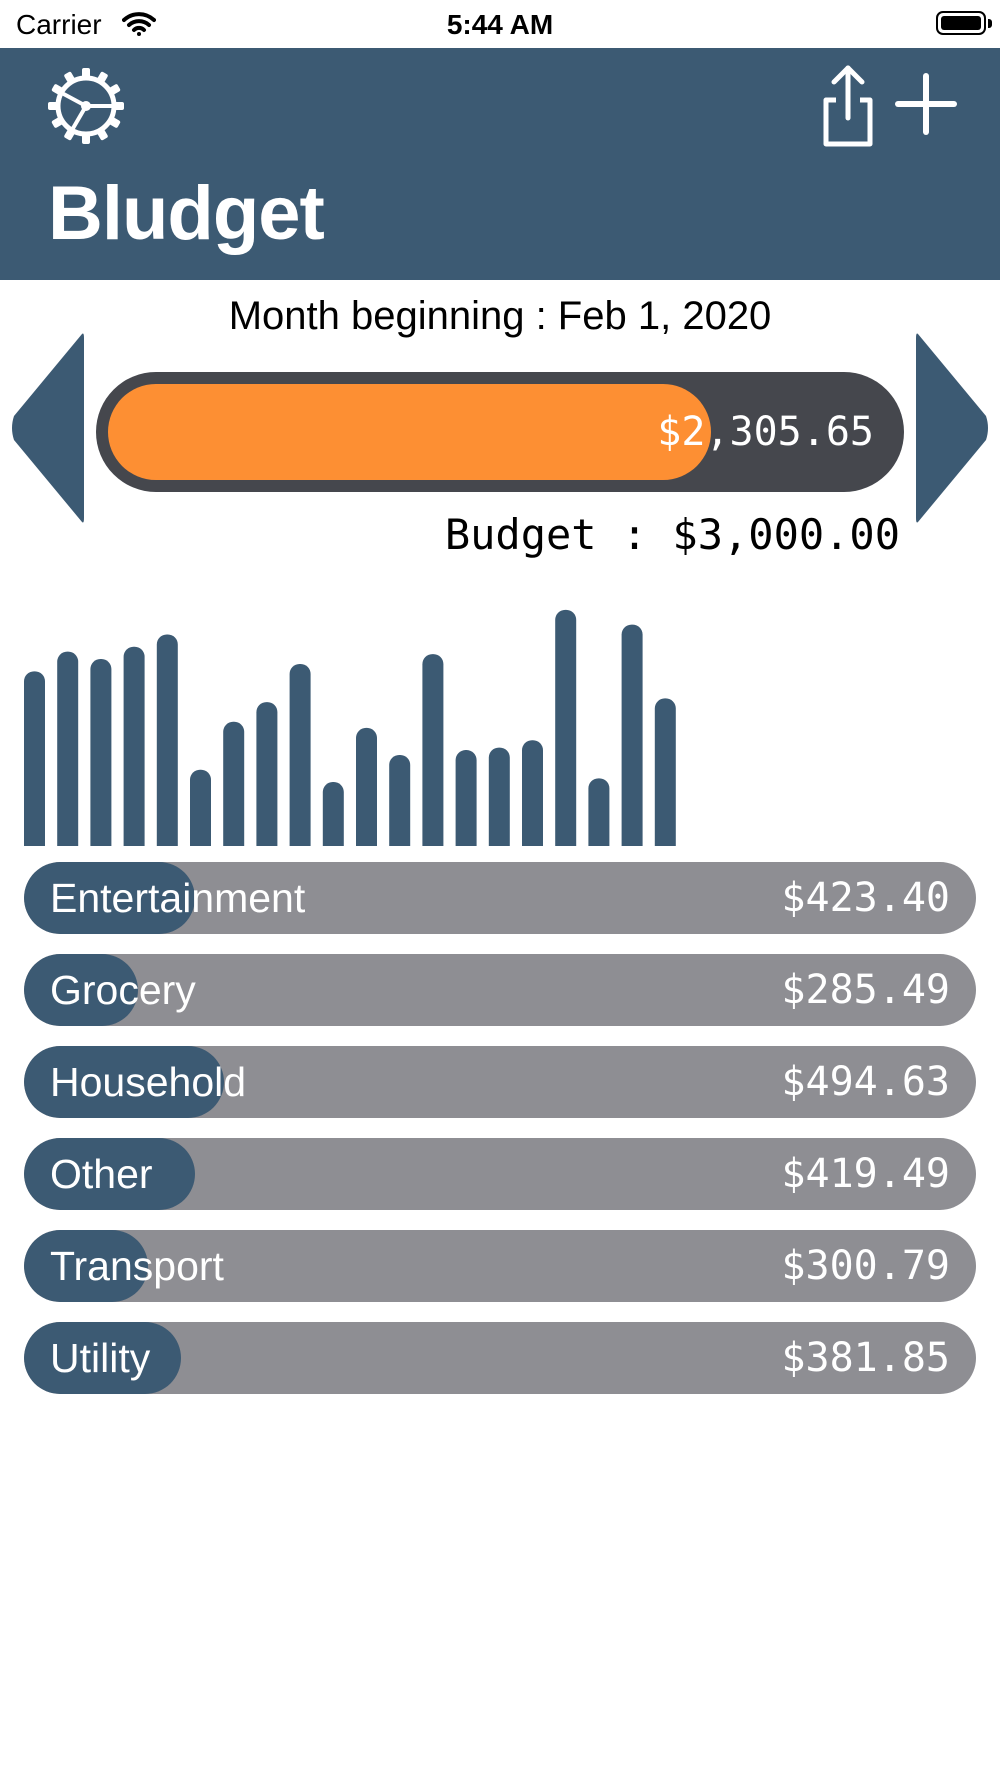 The width and height of the screenshot is (1000, 1778). Describe the element at coordinates (139, 26) in the screenshot. I see `wifi-icon` at that location.